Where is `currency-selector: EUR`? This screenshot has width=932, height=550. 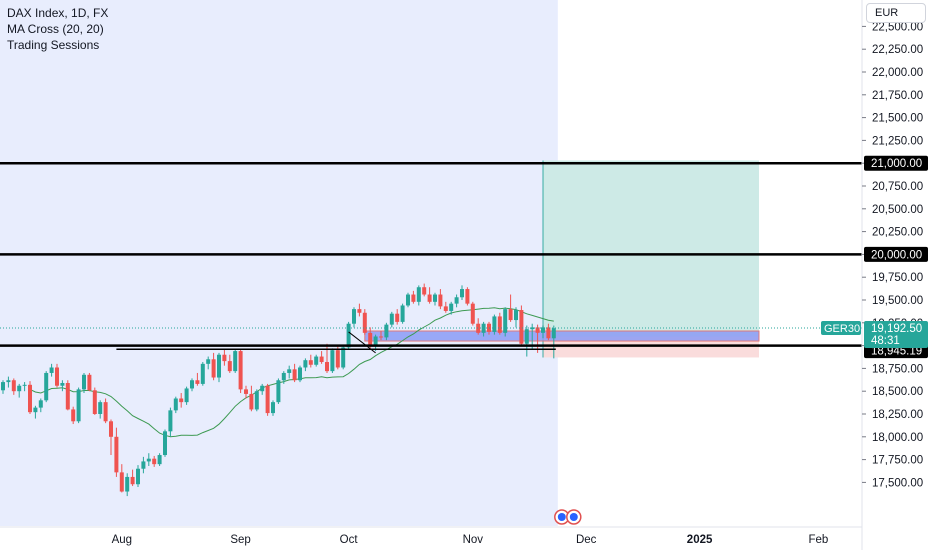
currency-selector: EUR is located at coordinates (896, 13).